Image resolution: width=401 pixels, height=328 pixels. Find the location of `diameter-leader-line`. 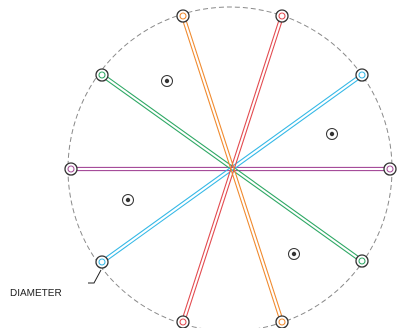

diameter-leader-line is located at coordinates (95, 276).